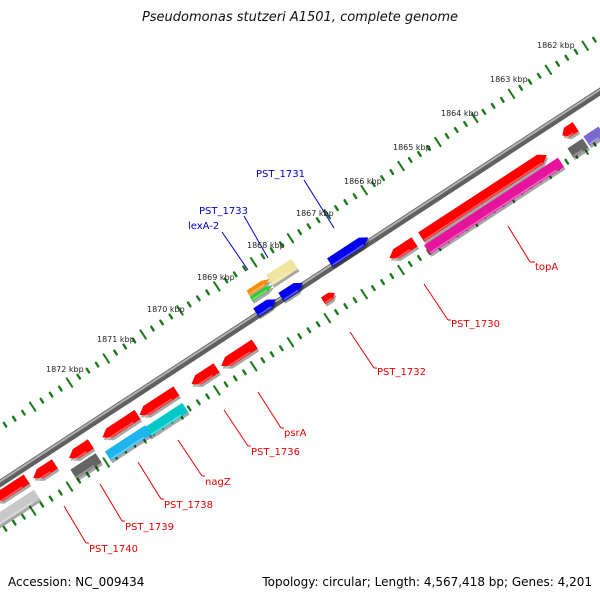 The width and height of the screenshot is (600, 600). I want to click on gene-label: psrA, so click(295, 433).